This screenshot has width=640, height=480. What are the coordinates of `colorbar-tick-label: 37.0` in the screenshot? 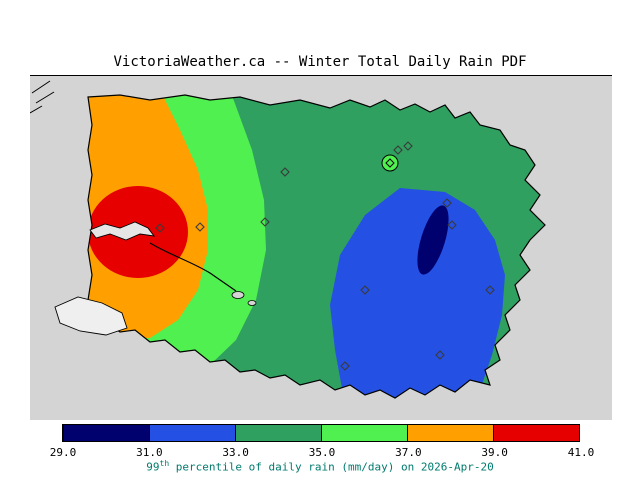 It's located at (408, 452).